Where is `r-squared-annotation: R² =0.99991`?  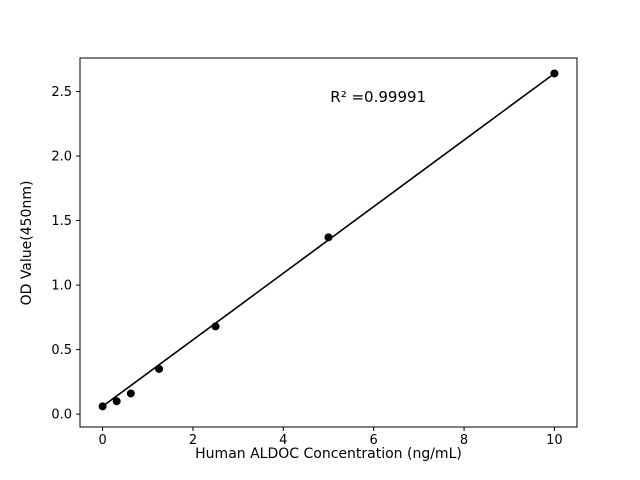 r-squared-annotation: R² =0.99991 is located at coordinates (378, 96).